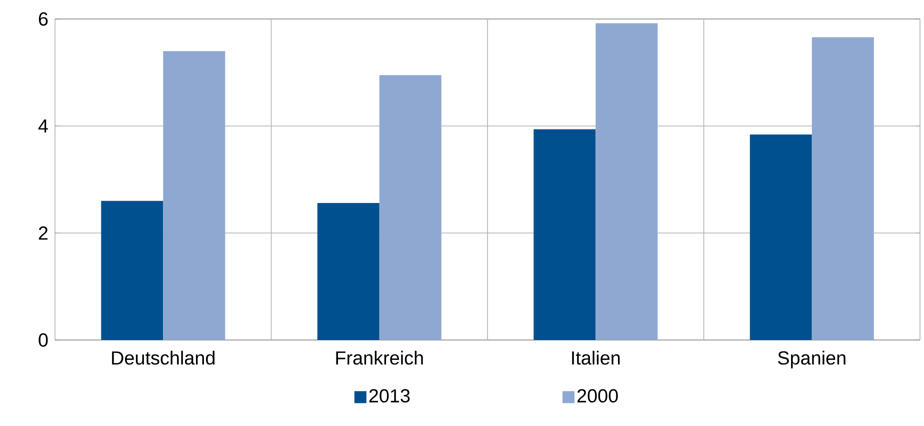 The image size is (924, 426). Describe the element at coordinates (596, 357) in the screenshot. I see `x-tick-label: Italien` at that location.